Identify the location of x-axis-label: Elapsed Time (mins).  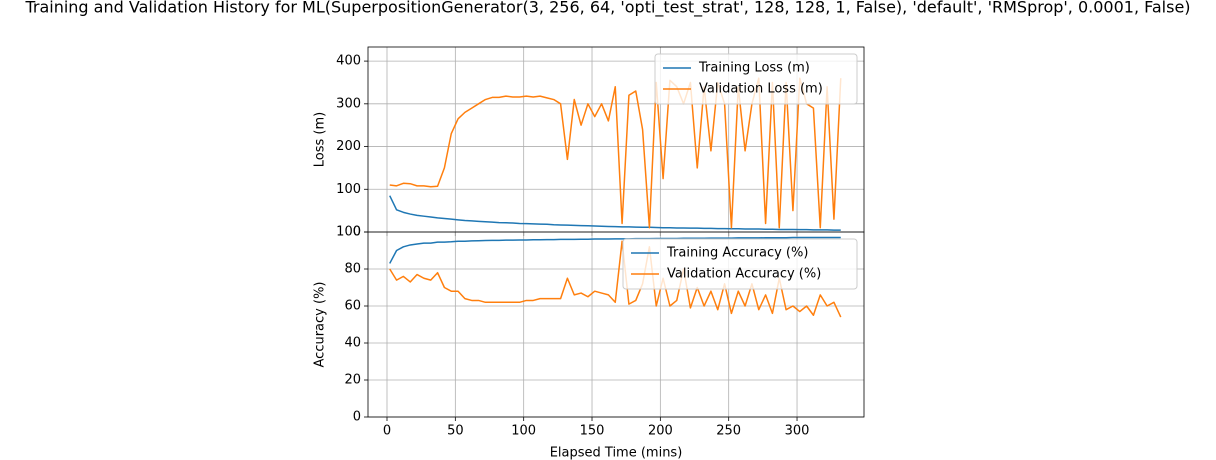
(616, 453).